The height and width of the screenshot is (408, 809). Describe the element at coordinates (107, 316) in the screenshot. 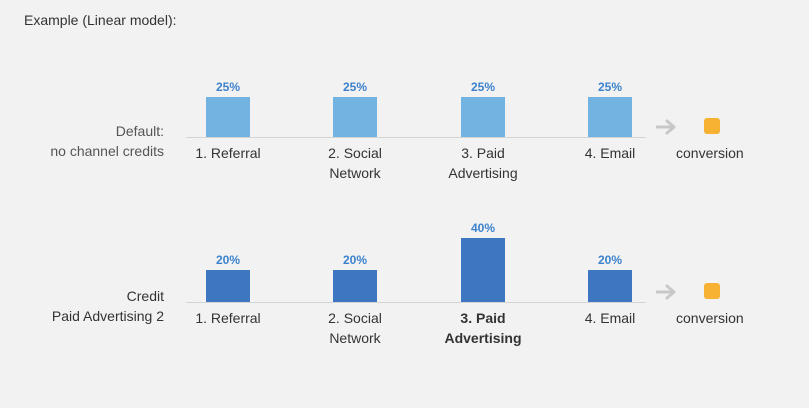

I see `row-label-line2: Paid Advertising 2` at that location.